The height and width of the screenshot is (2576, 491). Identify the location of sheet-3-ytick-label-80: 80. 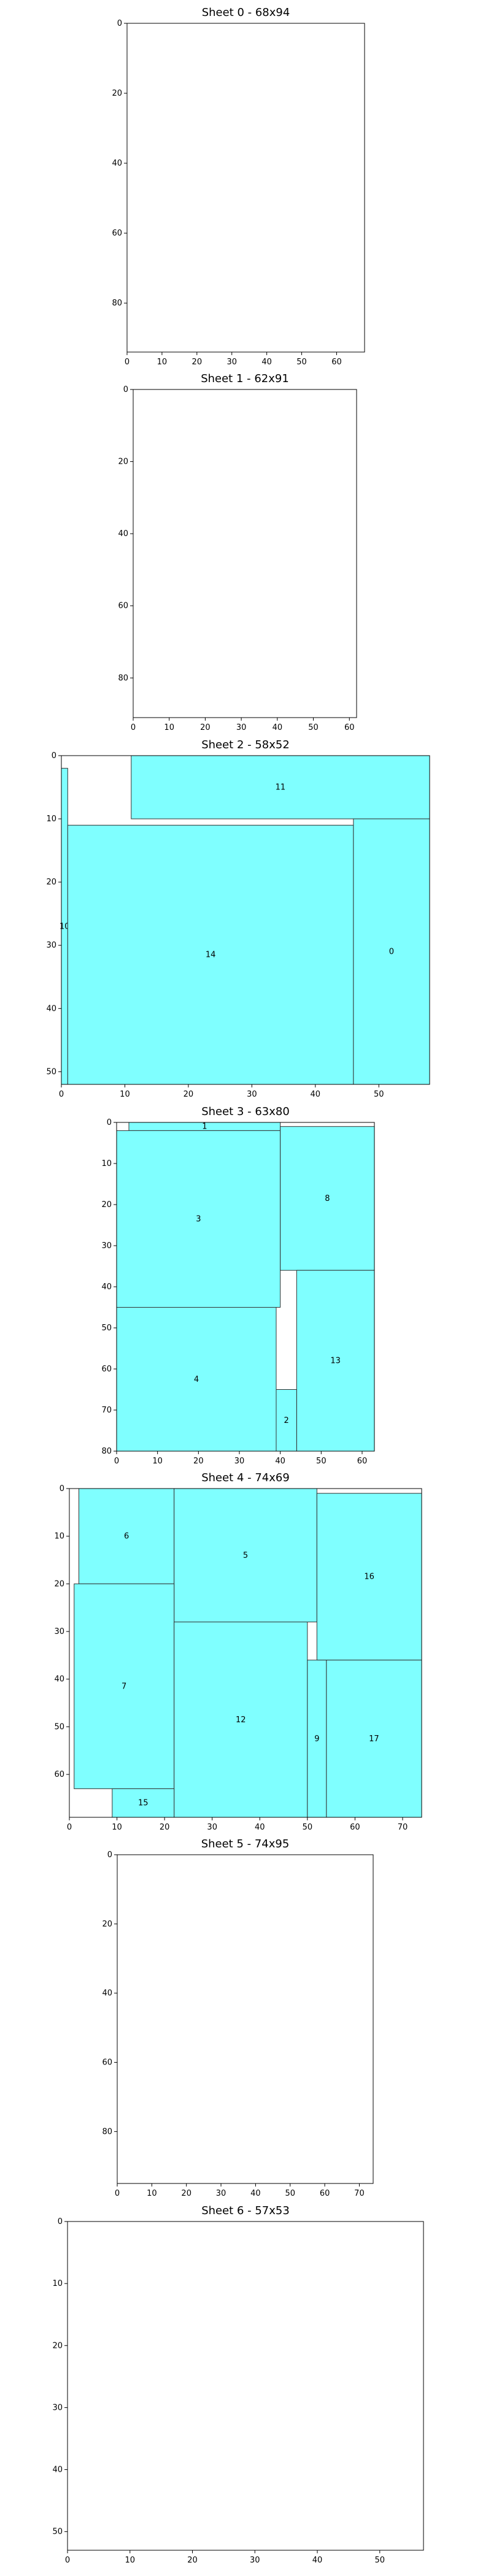
(107, 1451).